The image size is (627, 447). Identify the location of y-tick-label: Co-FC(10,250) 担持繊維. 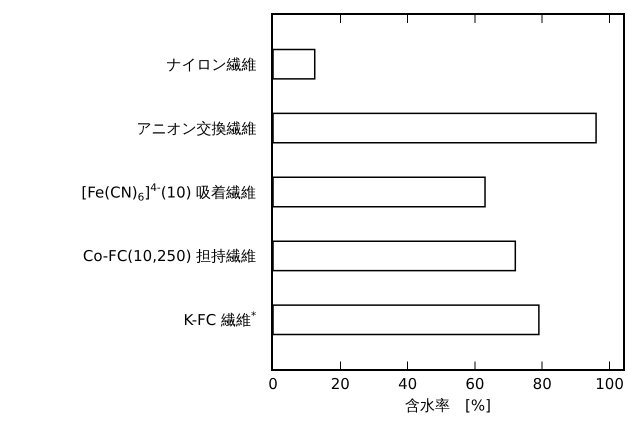
(169, 256).